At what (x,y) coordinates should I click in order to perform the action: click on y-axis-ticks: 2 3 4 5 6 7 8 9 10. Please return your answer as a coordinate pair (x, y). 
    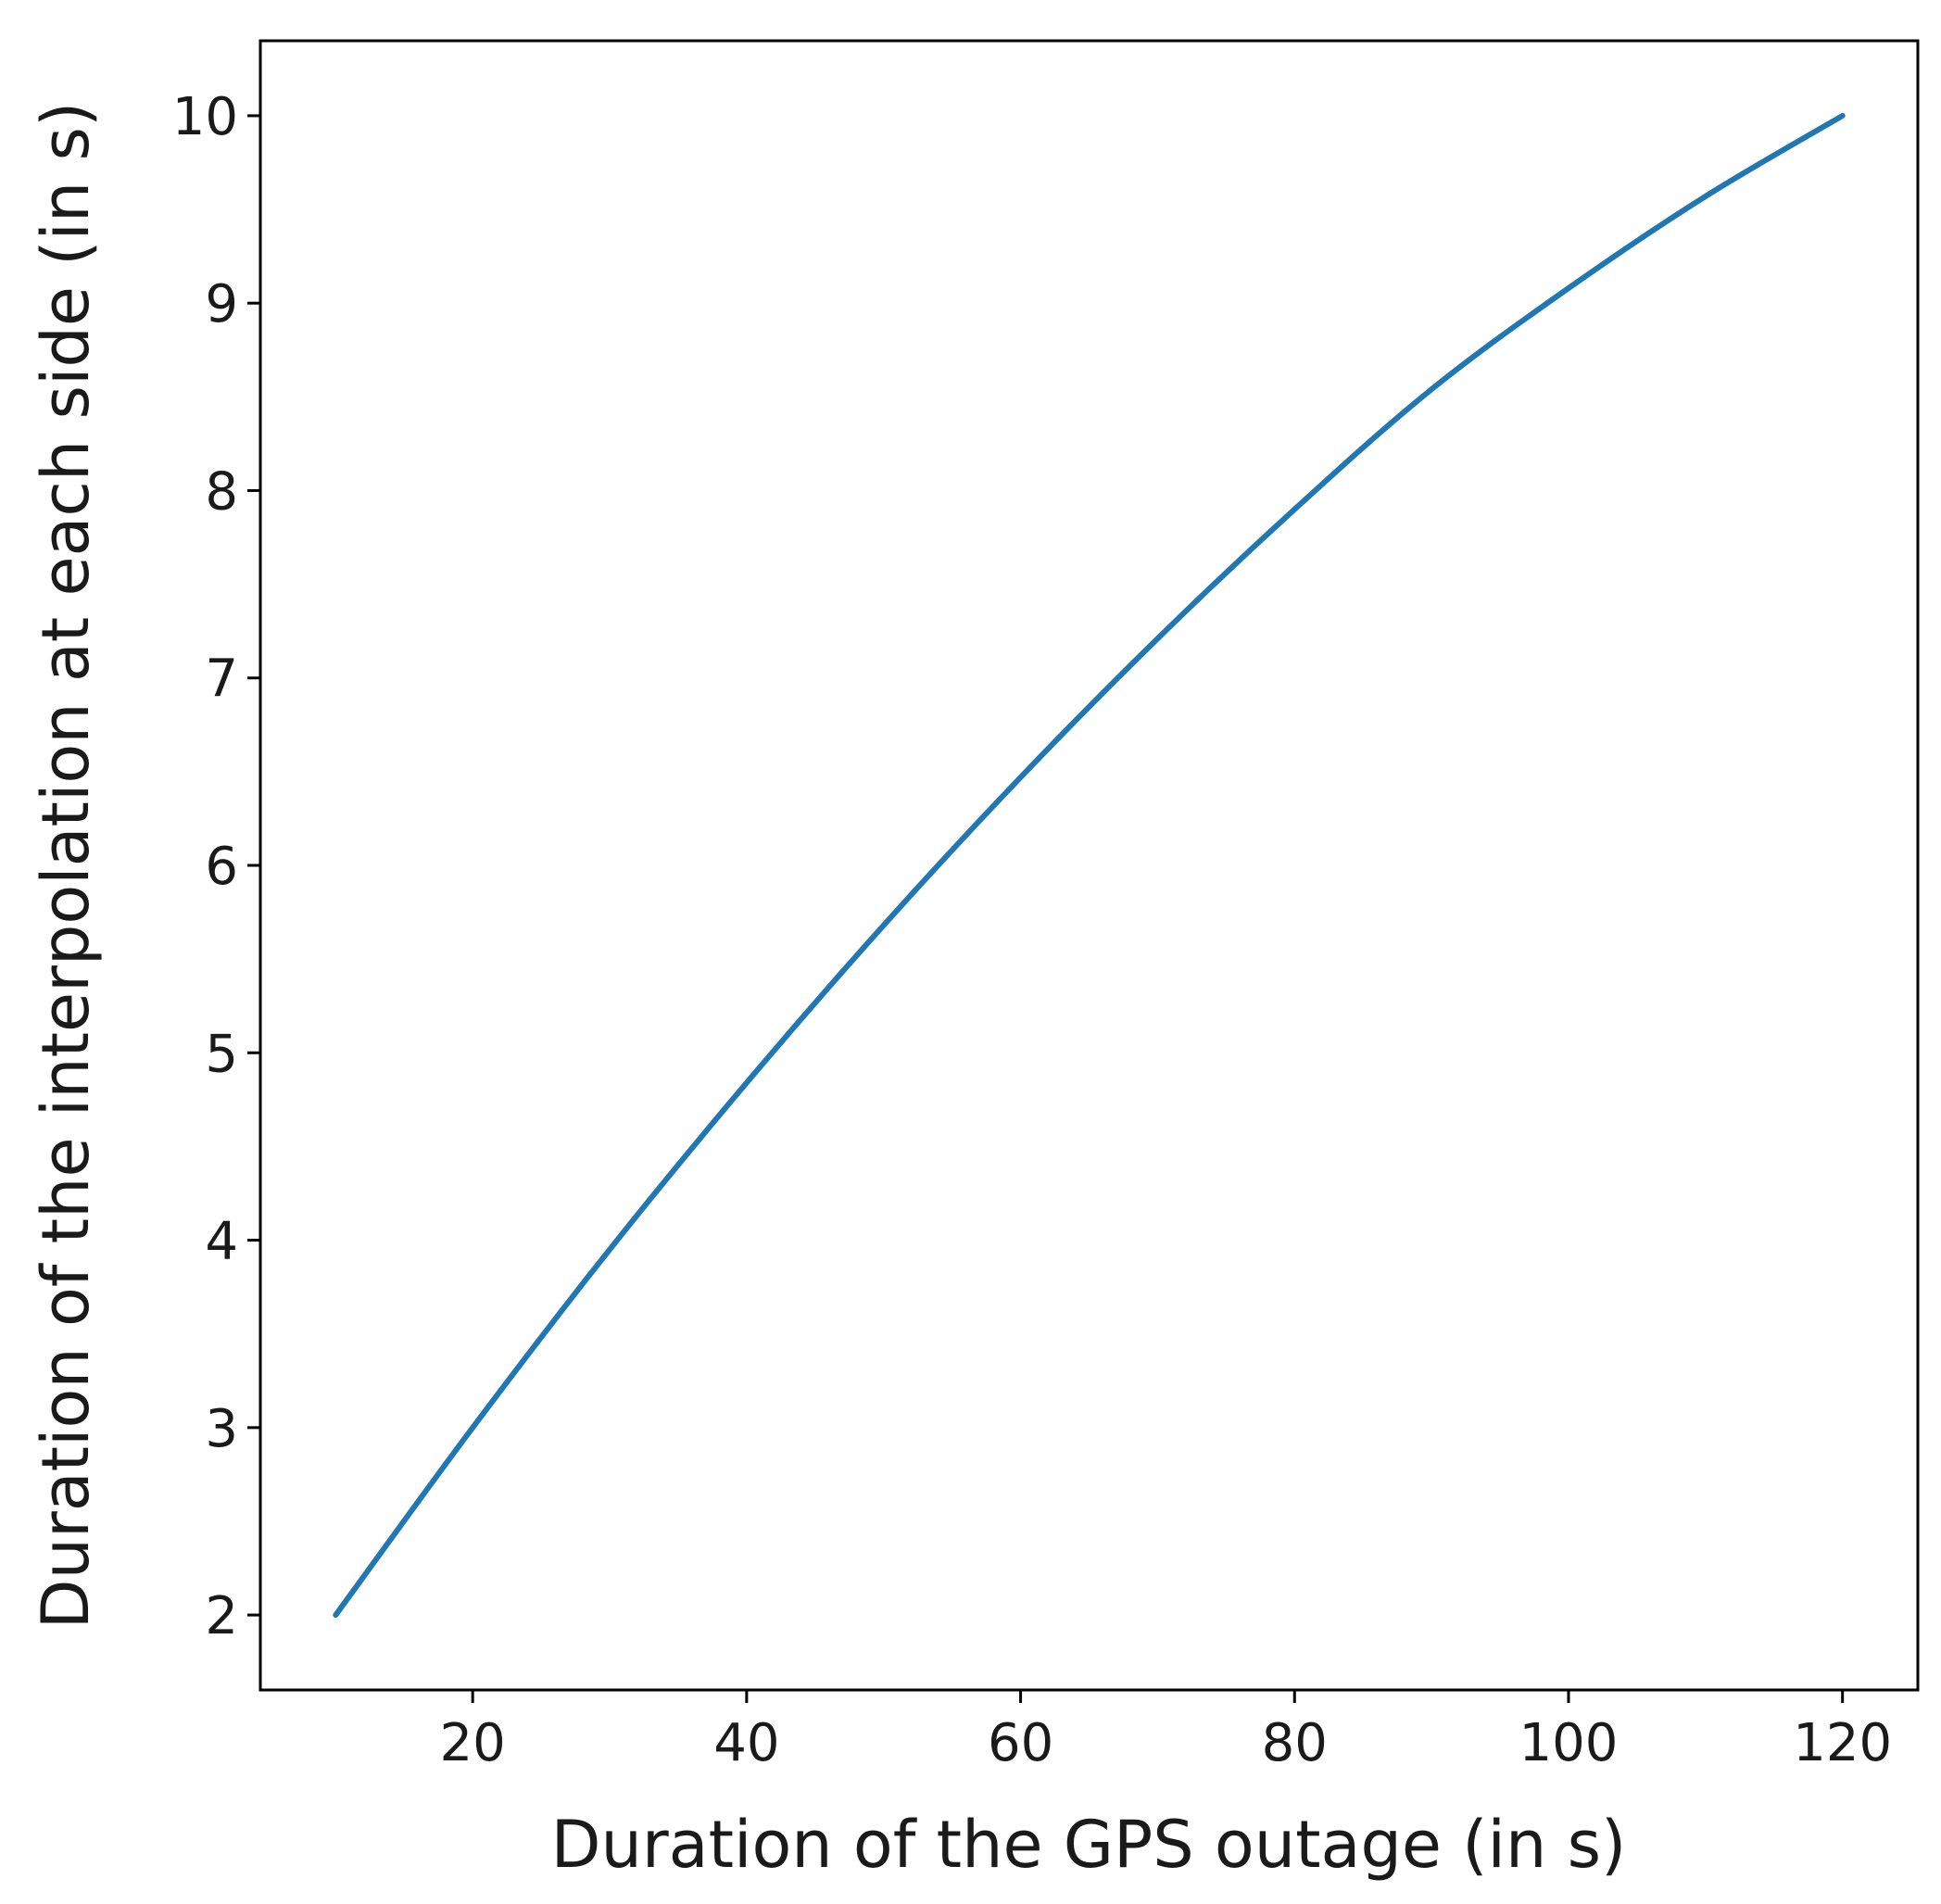
    Looking at the image, I should click on (216, 866).